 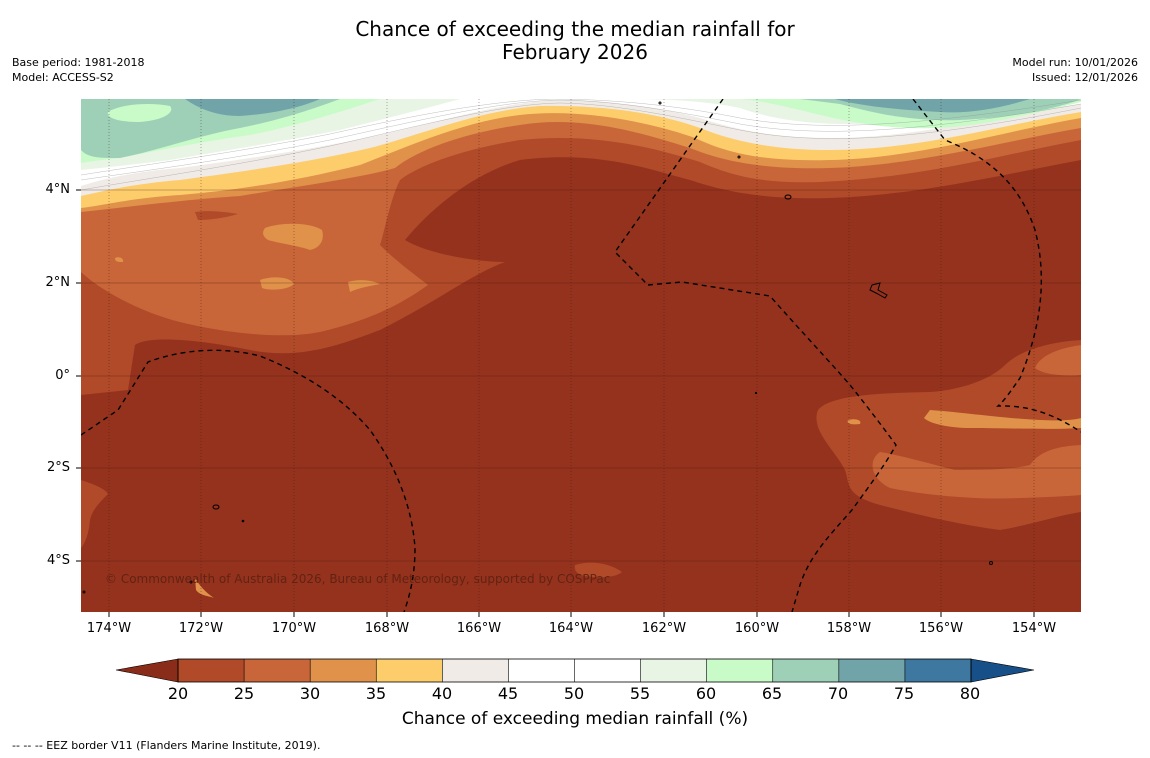 I want to click on contour-fill-20-patch-south, so click(x=598, y=570).